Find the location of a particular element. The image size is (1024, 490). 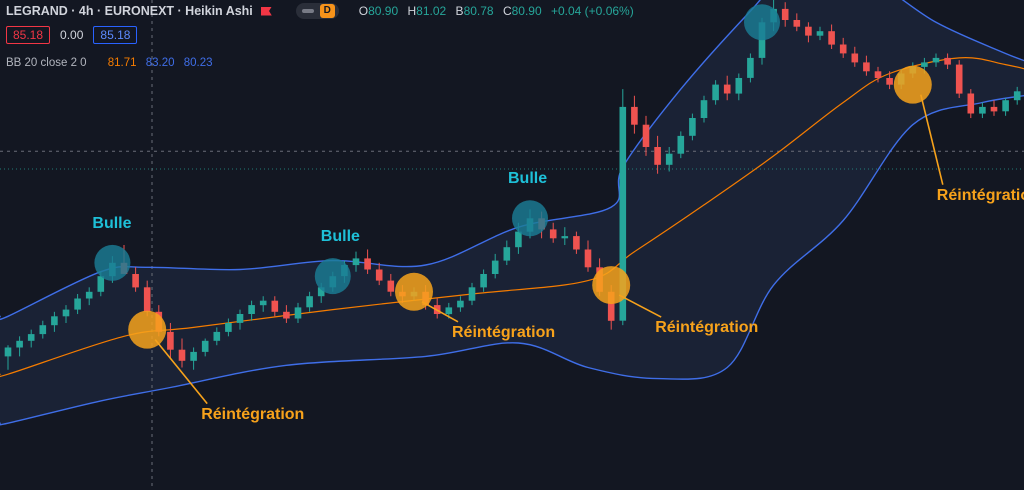

ohlc-value-close: 80.90 is located at coordinates (526, 11).